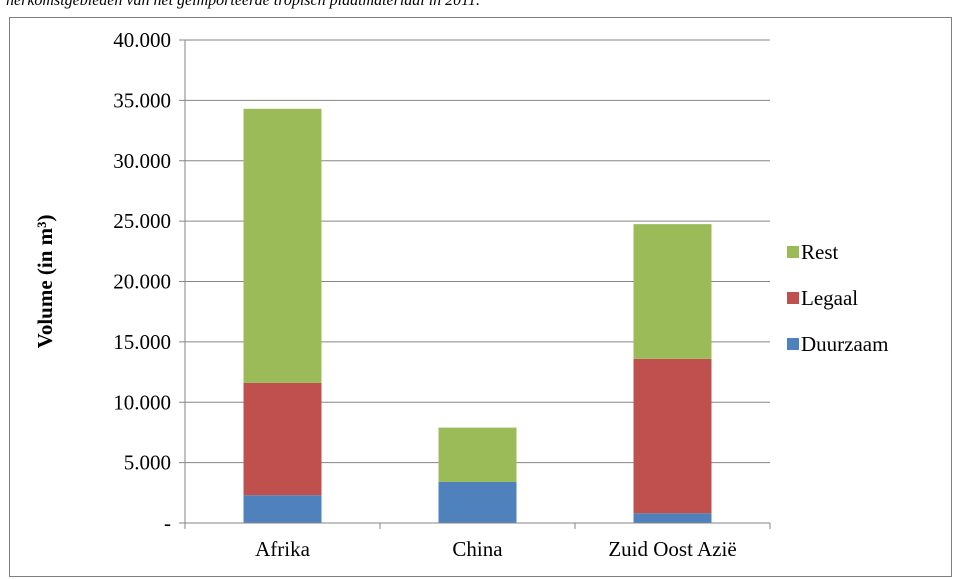 This screenshot has width=955, height=579. Describe the element at coordinates (142, 161) in the screenshot. I see `y-tick-label: 30.000` at that location.